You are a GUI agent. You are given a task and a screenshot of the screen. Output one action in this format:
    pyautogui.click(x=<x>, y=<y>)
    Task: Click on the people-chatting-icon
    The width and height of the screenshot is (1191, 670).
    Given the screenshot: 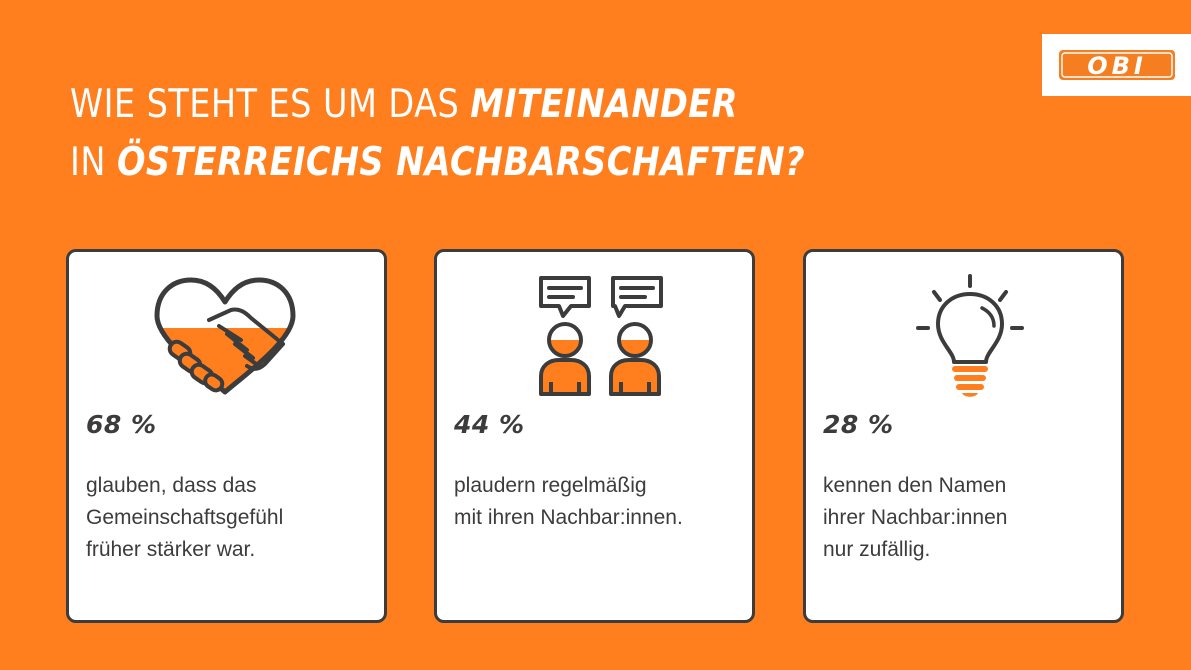 What is the action you would take?
    pyautogui.click(x=594, y=335)
    